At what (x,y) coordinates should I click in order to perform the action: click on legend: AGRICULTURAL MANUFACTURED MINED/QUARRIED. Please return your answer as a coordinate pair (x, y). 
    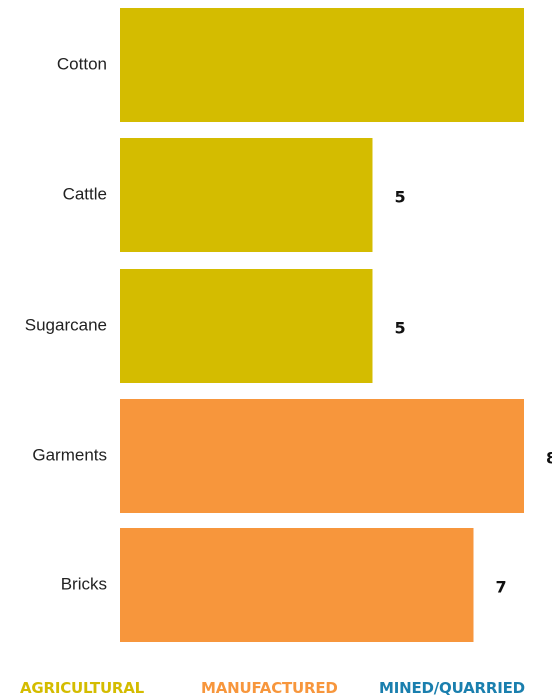
    Looking at the image, I should click on (276, 686).